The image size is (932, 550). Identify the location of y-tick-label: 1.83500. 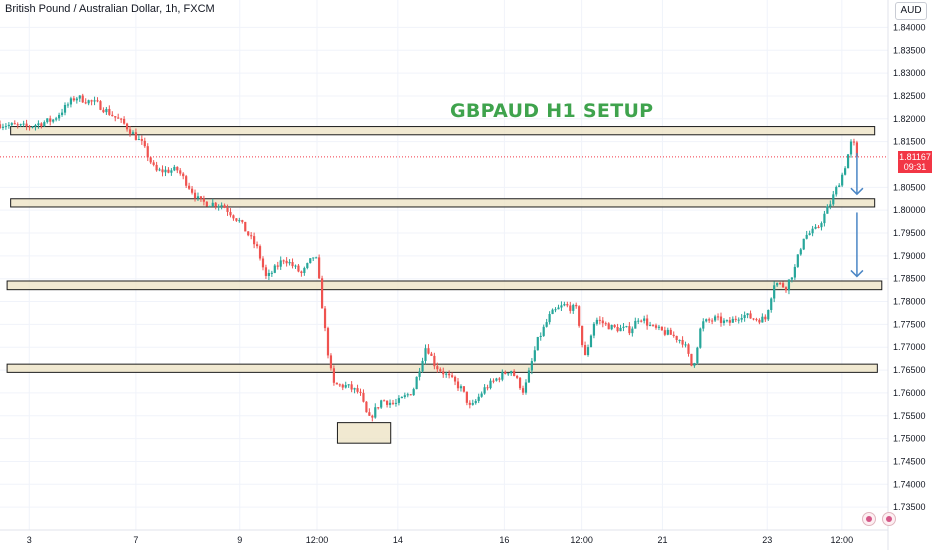
(909, 50).